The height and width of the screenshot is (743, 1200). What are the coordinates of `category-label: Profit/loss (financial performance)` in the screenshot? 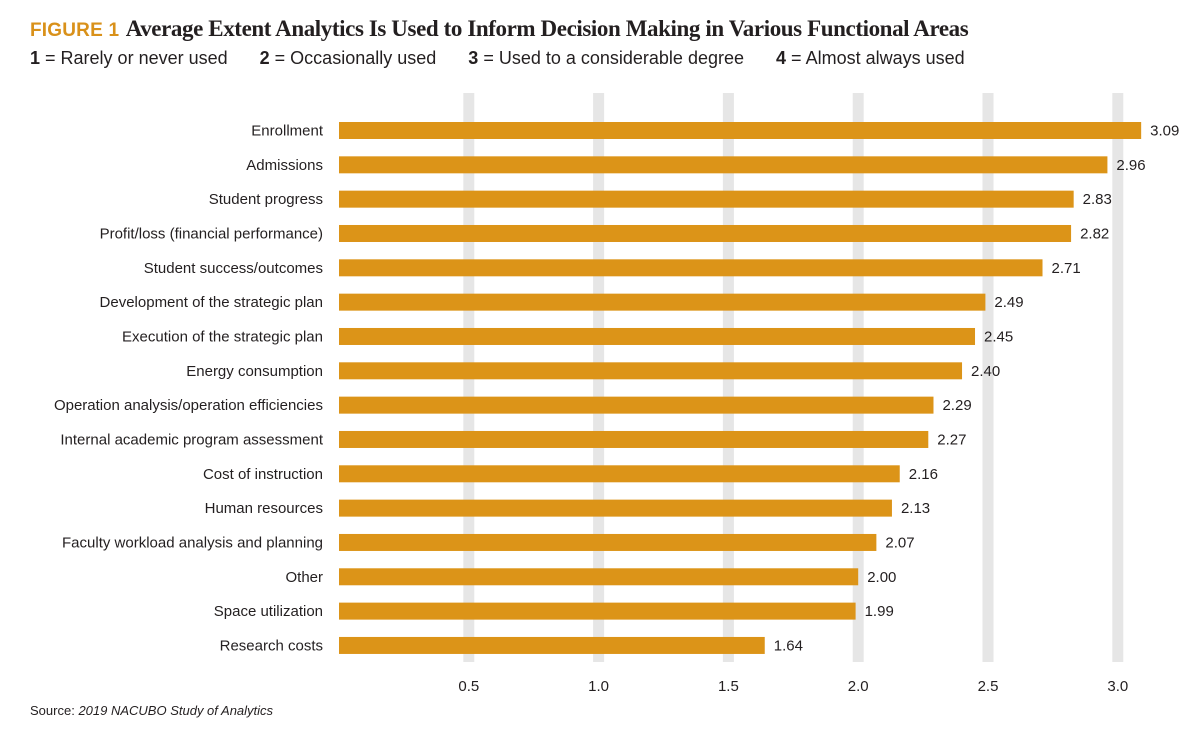 It's located at (211, 233).